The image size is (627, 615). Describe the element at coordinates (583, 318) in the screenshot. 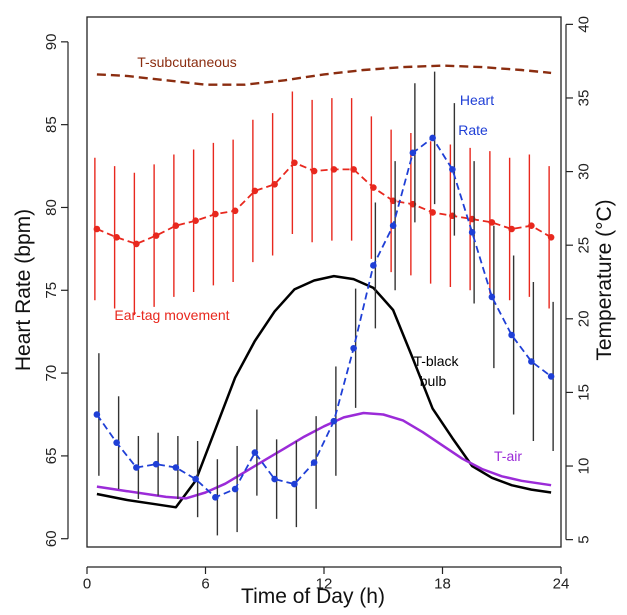

I see `y2-tick-label: 20` at that location.